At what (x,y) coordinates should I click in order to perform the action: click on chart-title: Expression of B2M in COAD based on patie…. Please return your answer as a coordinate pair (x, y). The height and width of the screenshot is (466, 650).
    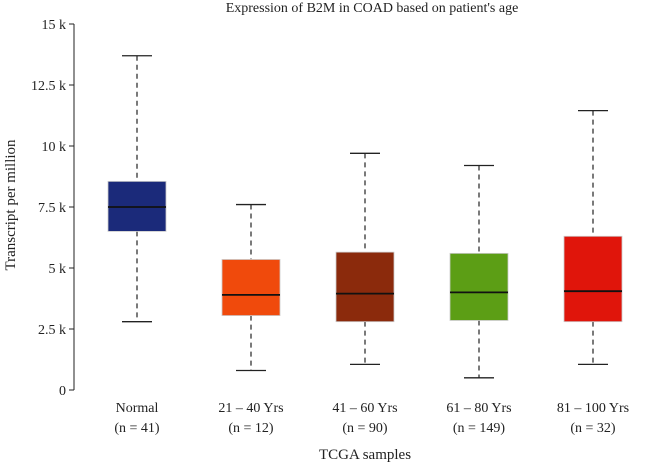
    Looking at the image, I should click on (372, 8).